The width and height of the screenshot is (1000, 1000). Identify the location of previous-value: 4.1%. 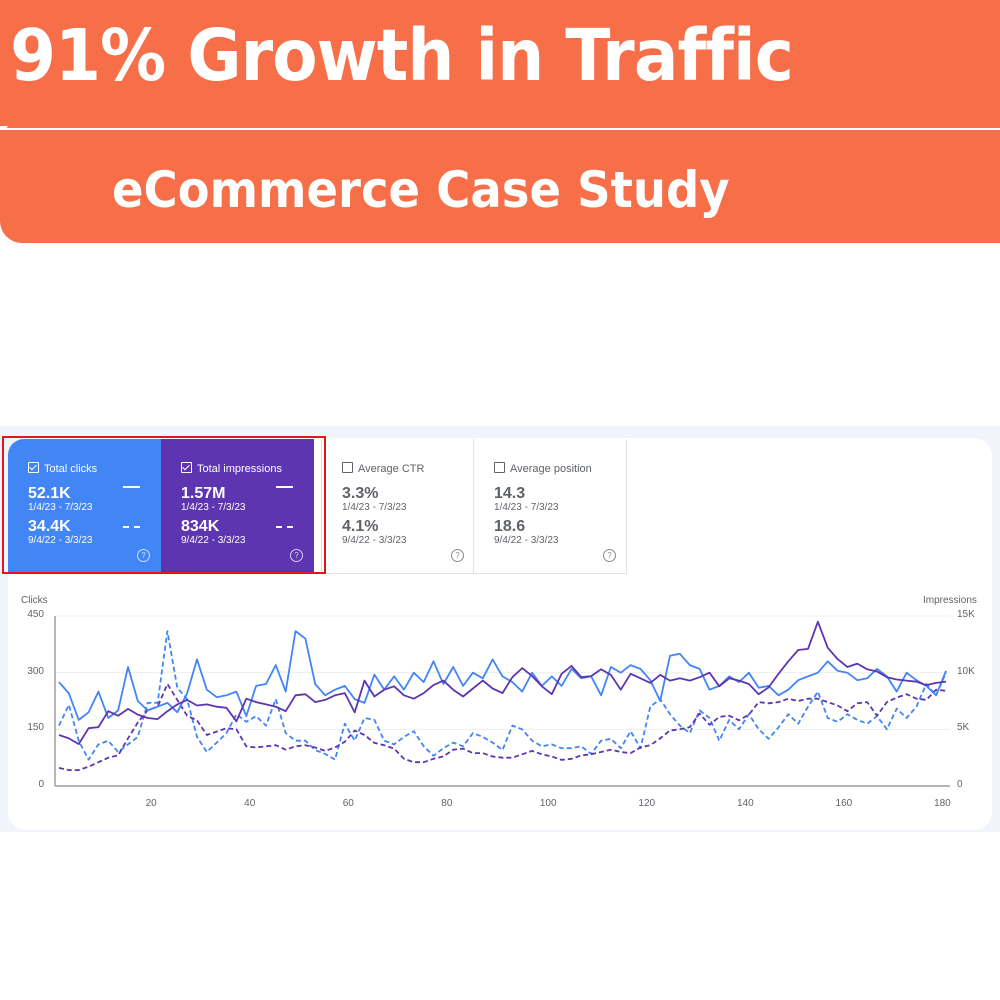
(360, 526).